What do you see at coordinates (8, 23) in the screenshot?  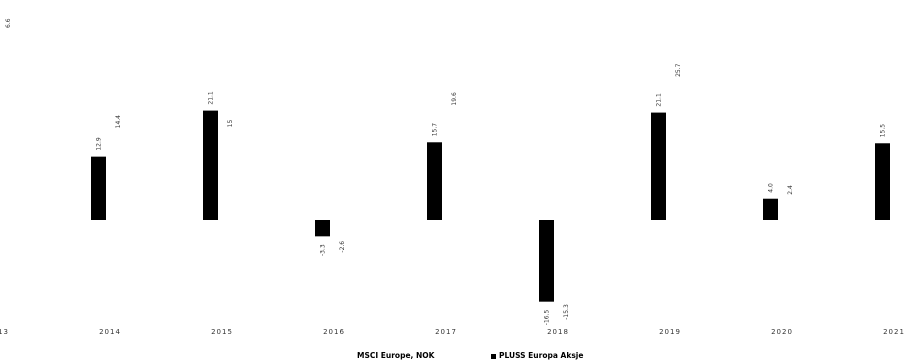 I see `corner-value-label: 6.6` at bounding box center [8, 23].